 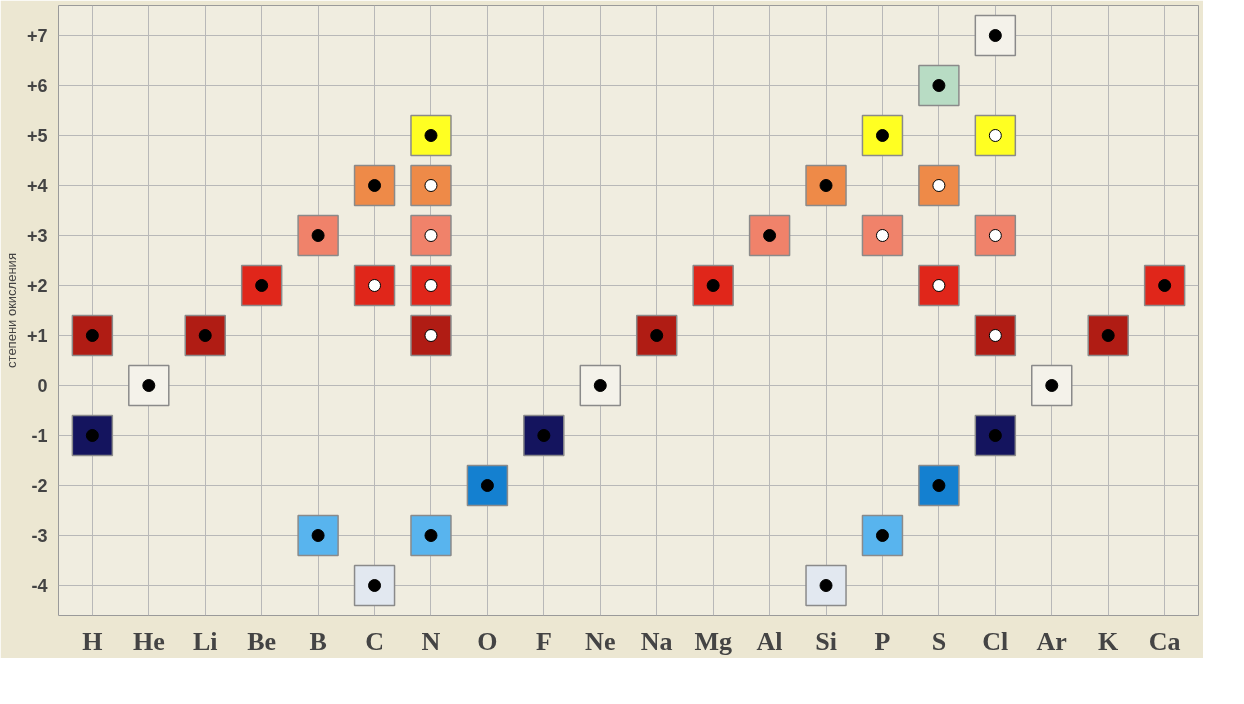 I want to click on y-tick-label: +3, so click(x=37, y=236).